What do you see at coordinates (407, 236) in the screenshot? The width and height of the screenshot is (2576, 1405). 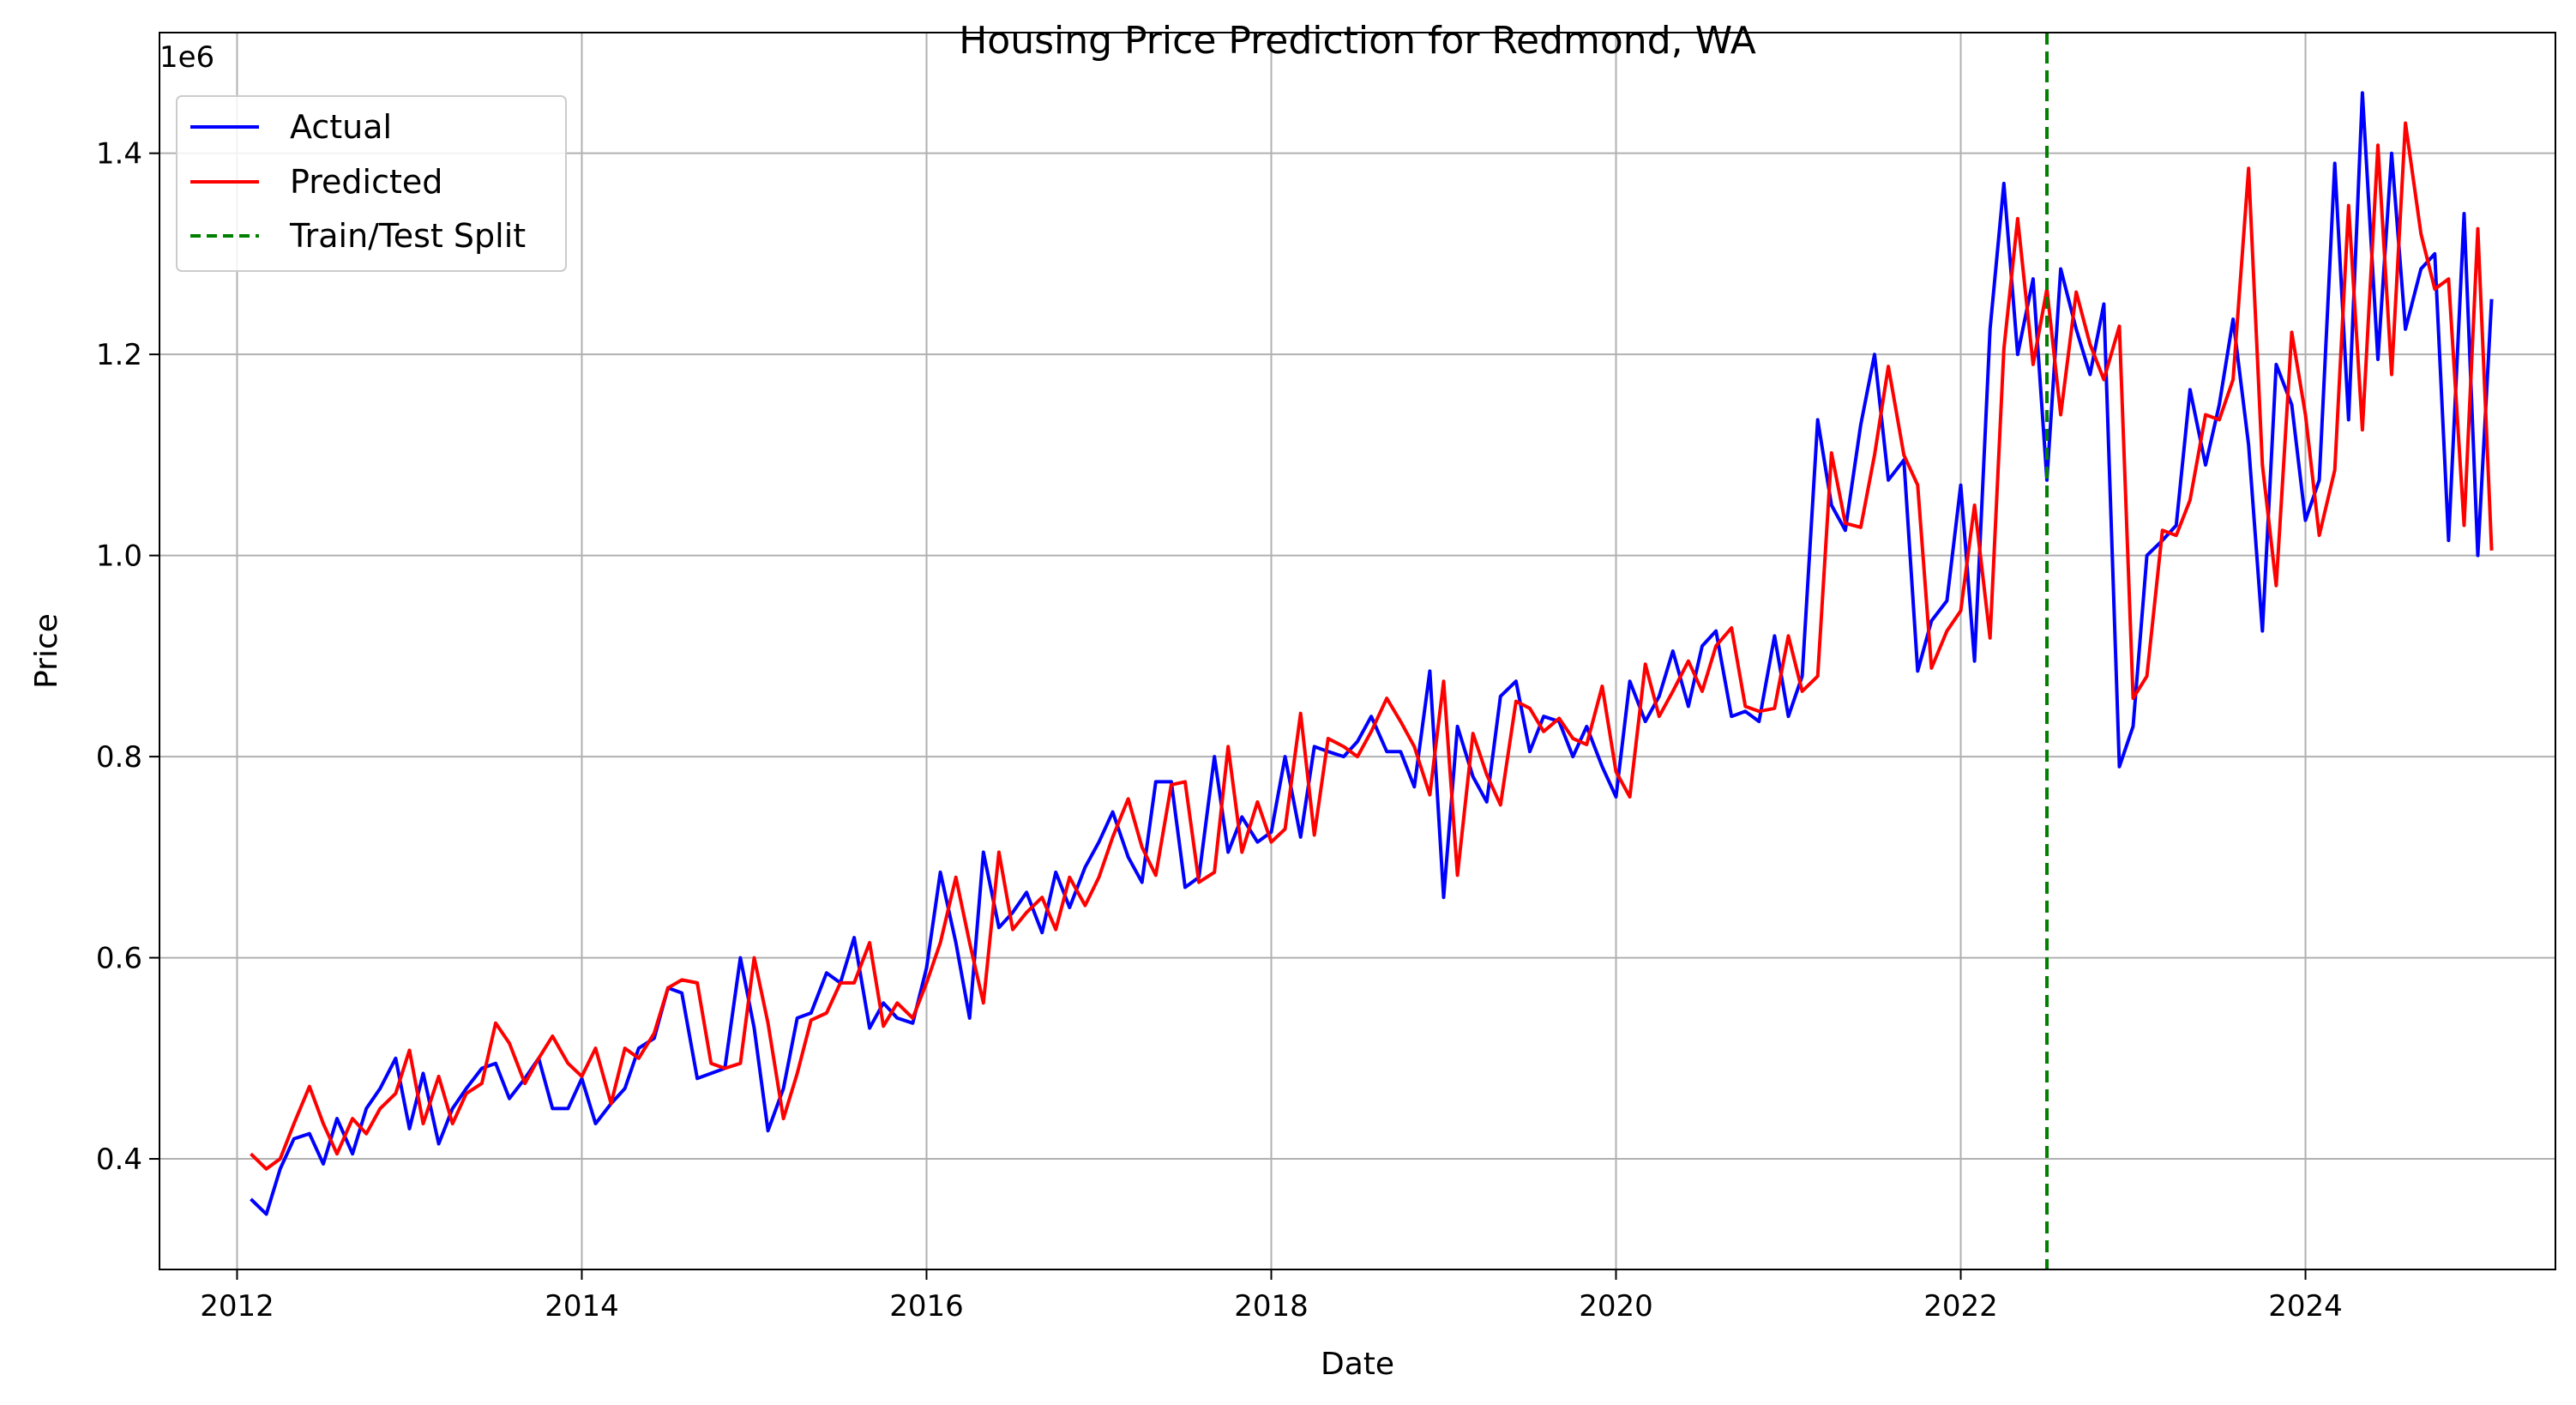 I see `legend-label-split: Train/Test Split` at bounding box center [407, 236].